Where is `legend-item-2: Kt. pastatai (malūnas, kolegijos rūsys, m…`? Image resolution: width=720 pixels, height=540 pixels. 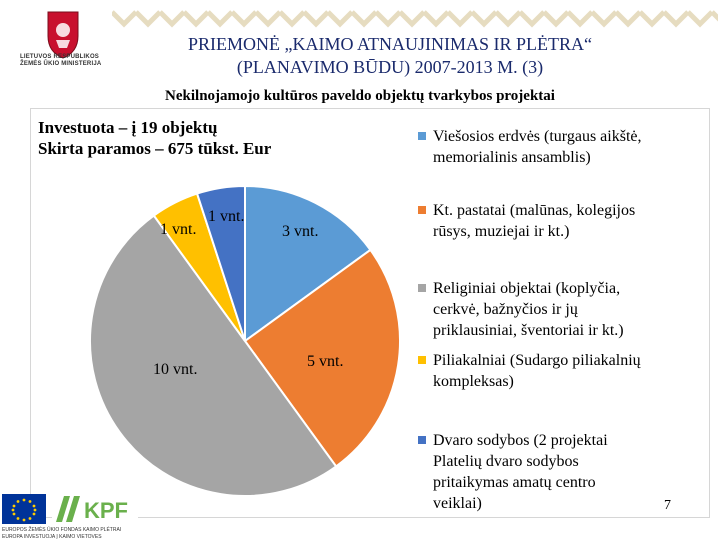 legend-item-2: Kt. pastatai (malūnas, kolegijos rūsys, m… is located at coordinates (526, 221).